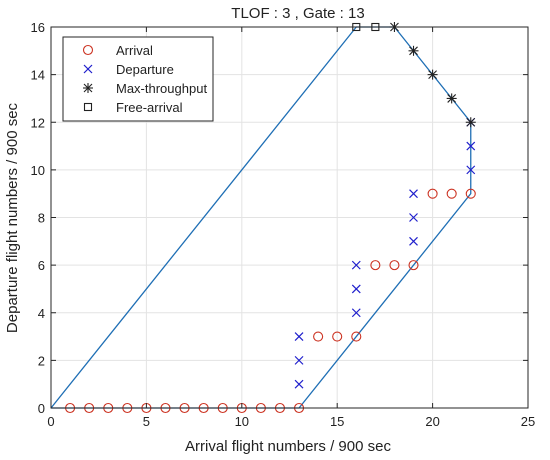  Describe the element at coordinates (337, 421) in the screenshot. I see `x-tick-label: 15` at that location.